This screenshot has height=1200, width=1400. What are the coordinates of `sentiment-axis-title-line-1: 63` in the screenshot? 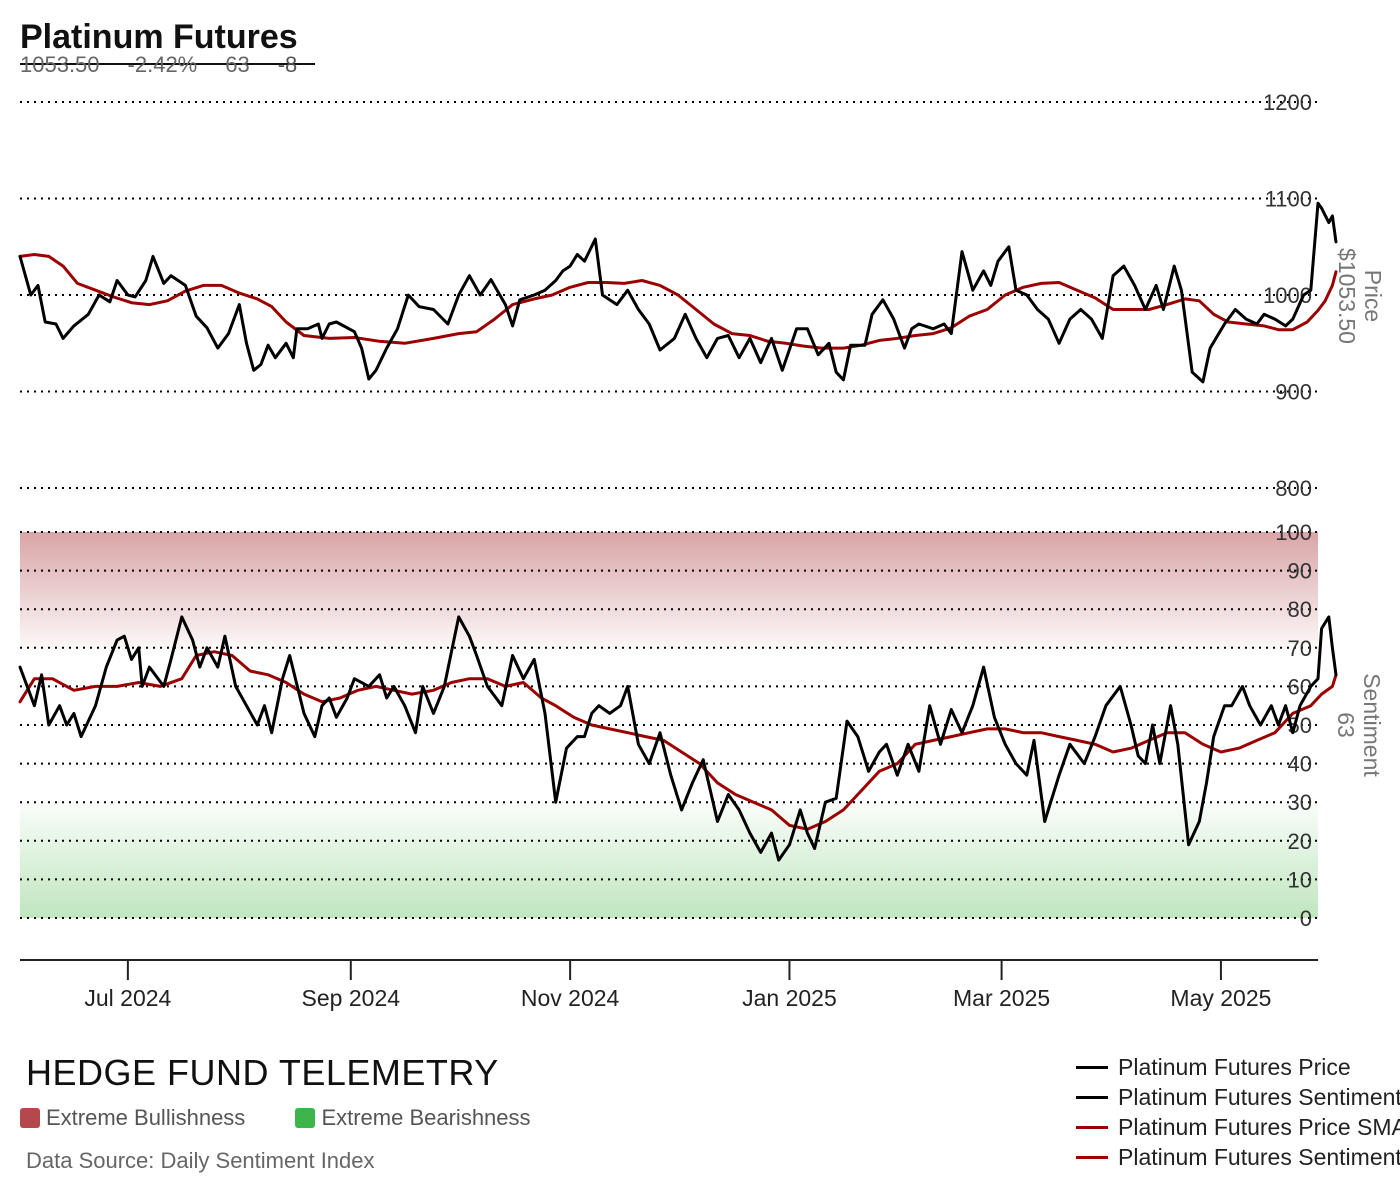 It's located at (1346, 725).